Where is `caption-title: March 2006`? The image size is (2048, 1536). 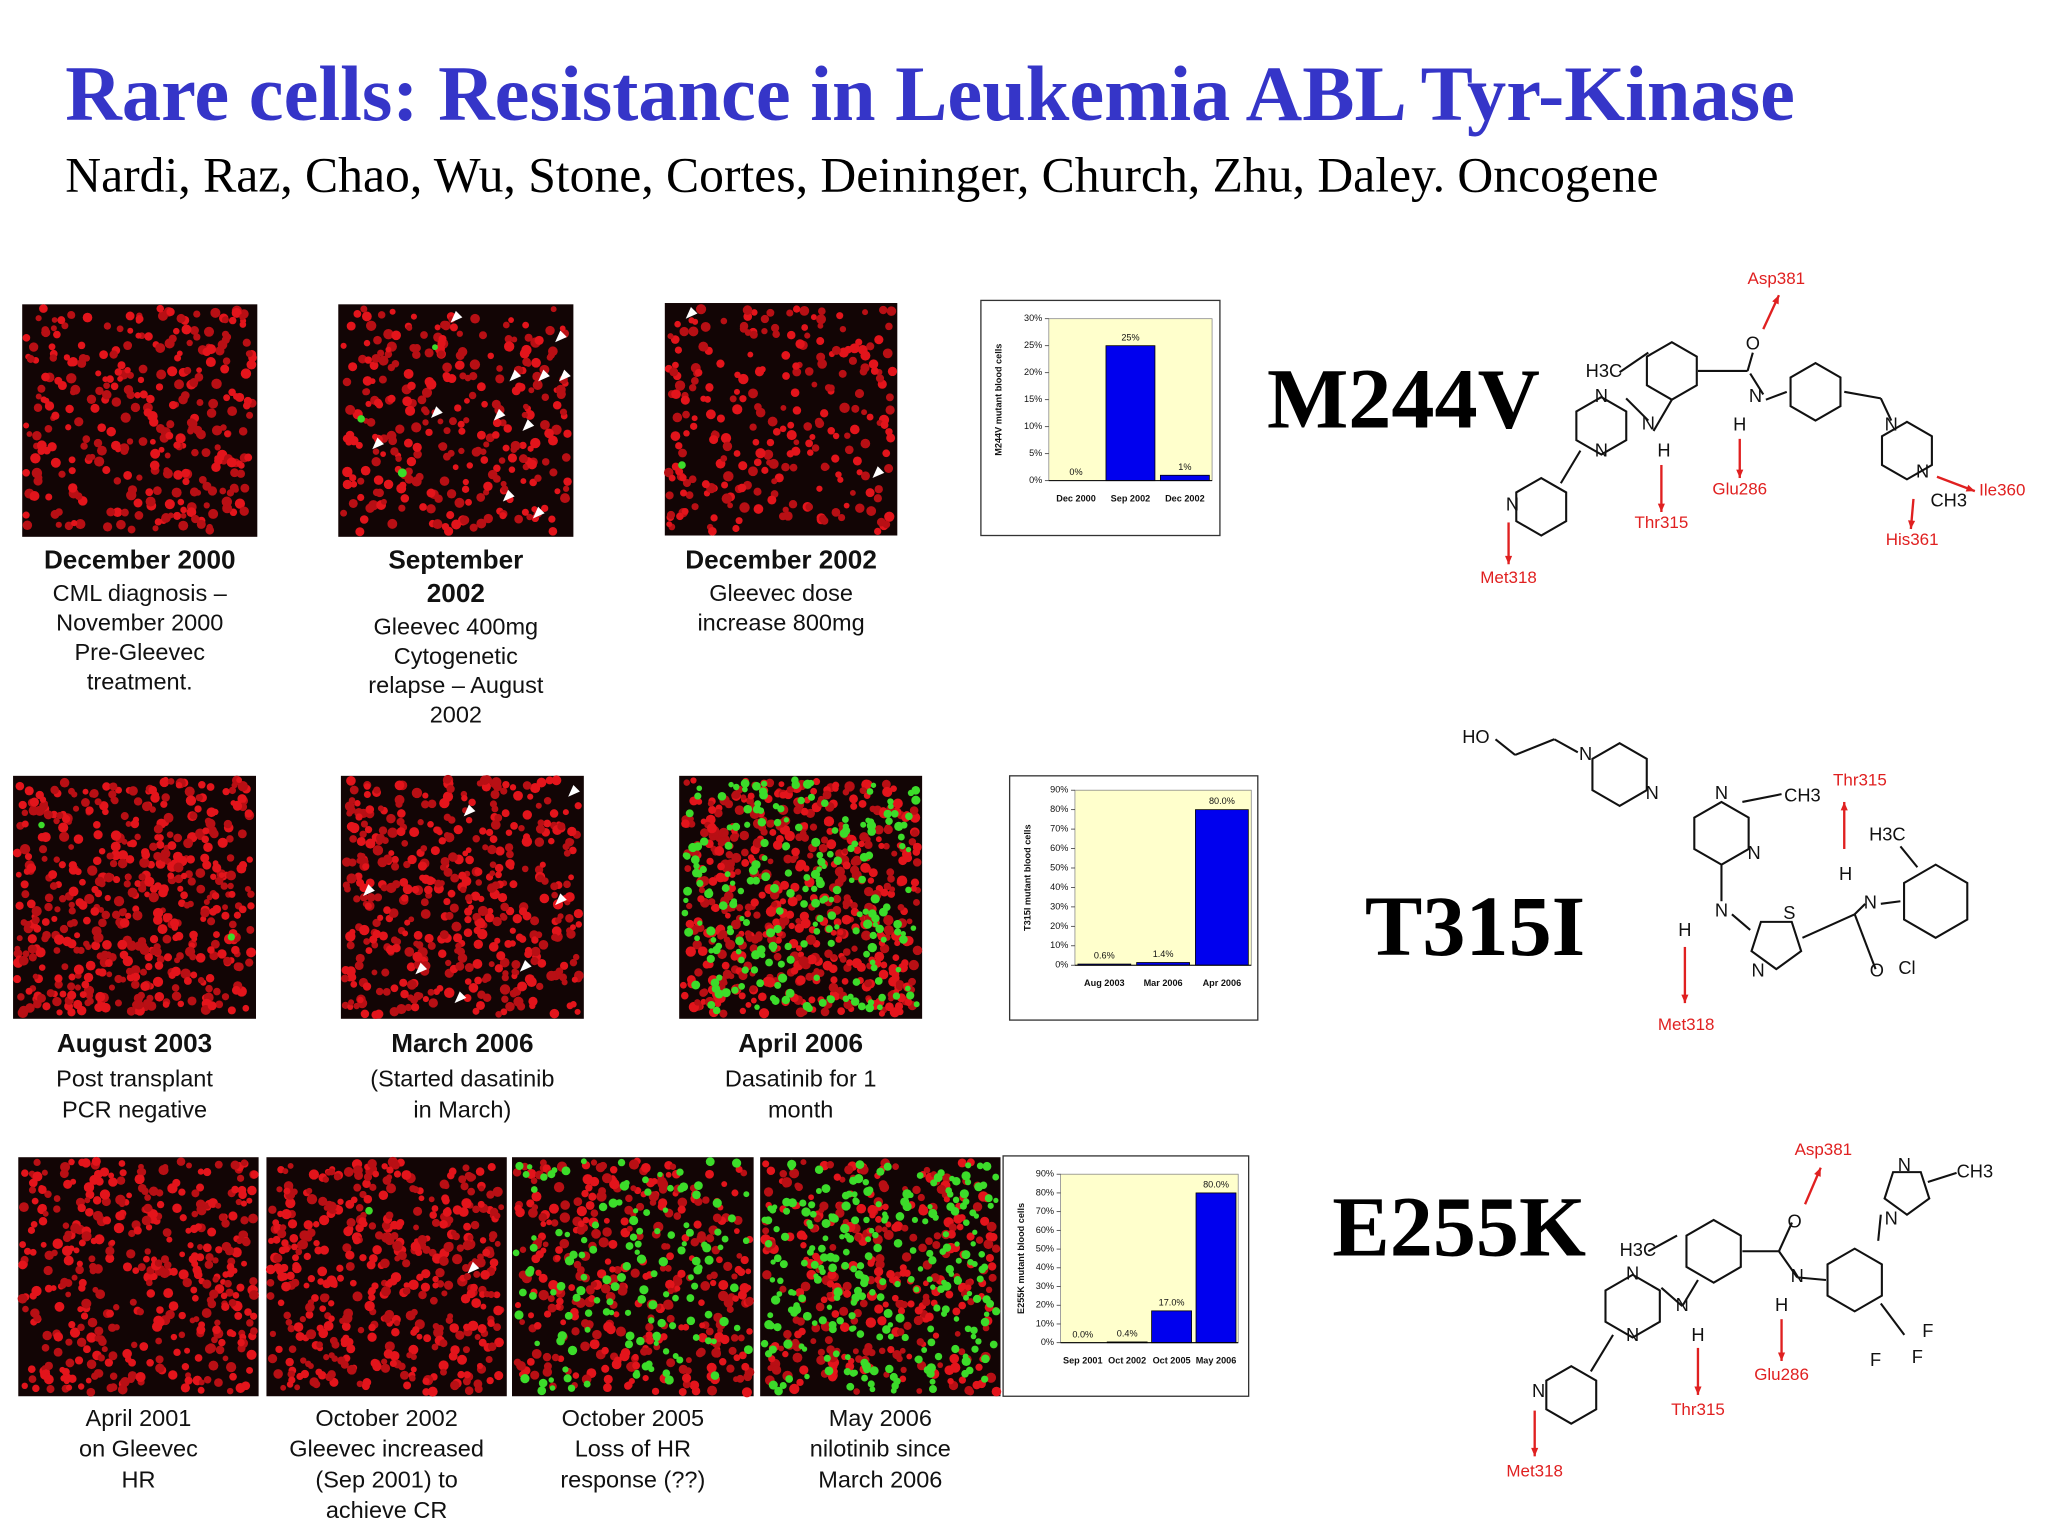
caption-title: March 2006 is located at coordinates (462, 1043).